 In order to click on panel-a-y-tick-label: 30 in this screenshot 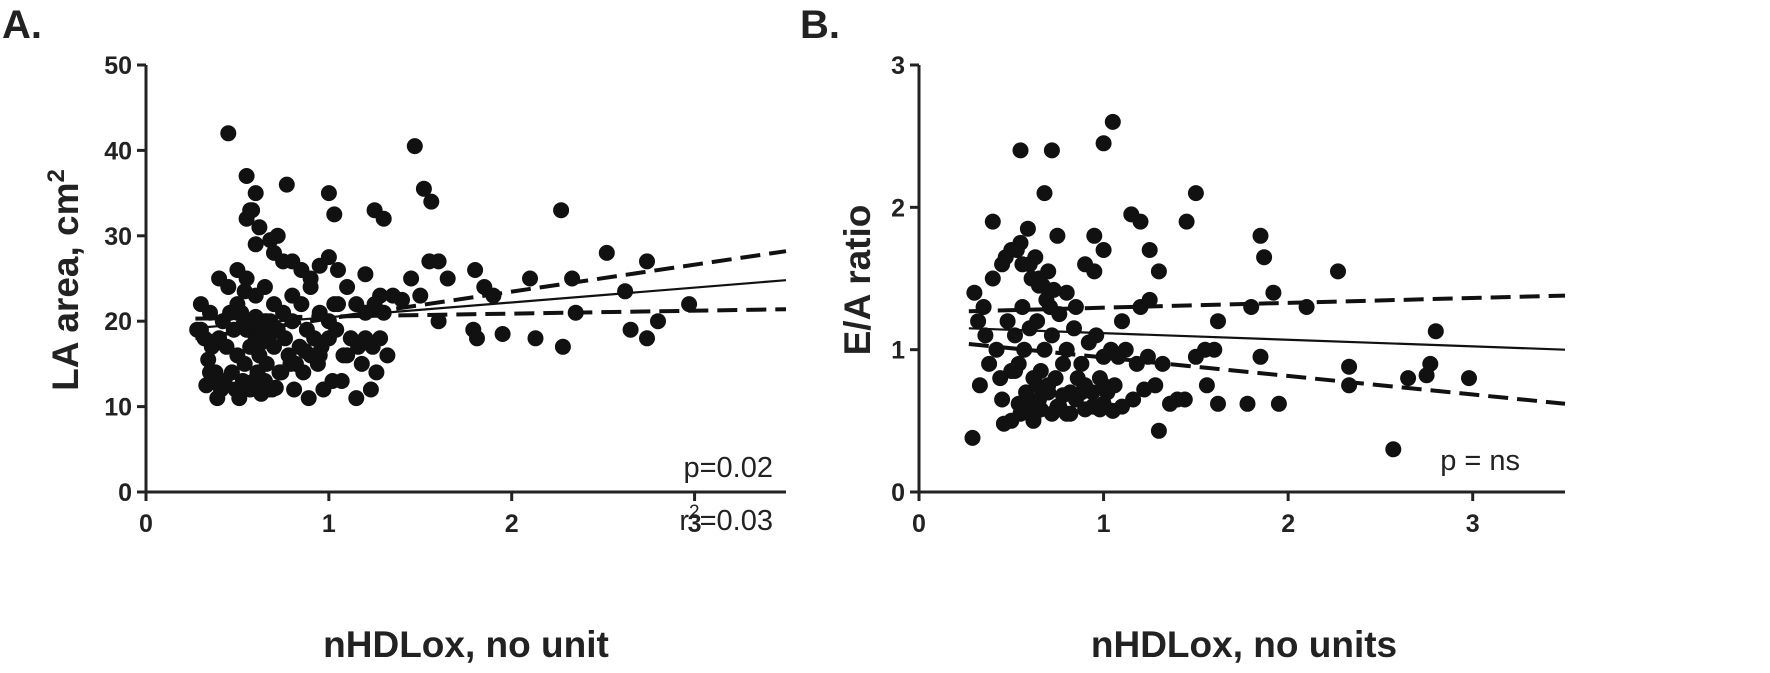, I will do `click(118, 237)`.